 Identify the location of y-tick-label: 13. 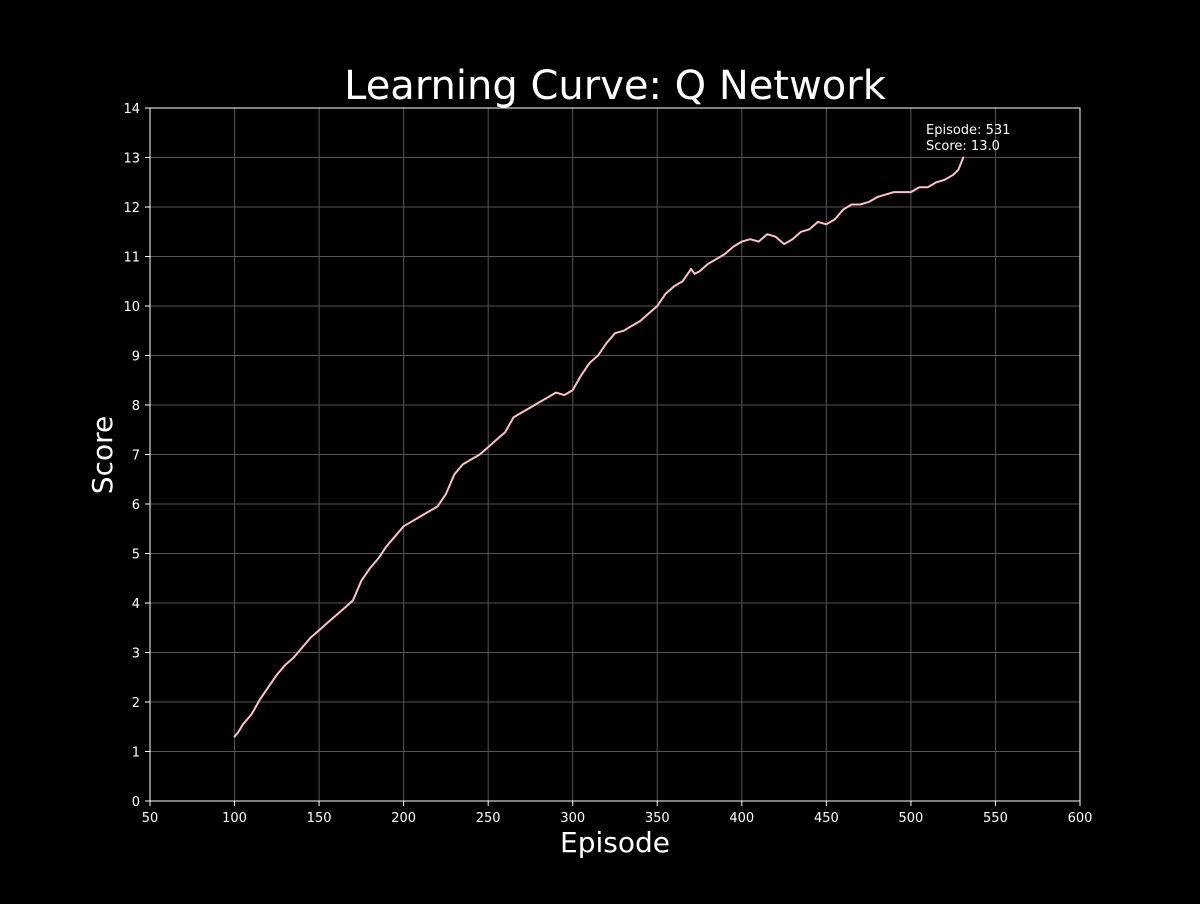
(131, 159).